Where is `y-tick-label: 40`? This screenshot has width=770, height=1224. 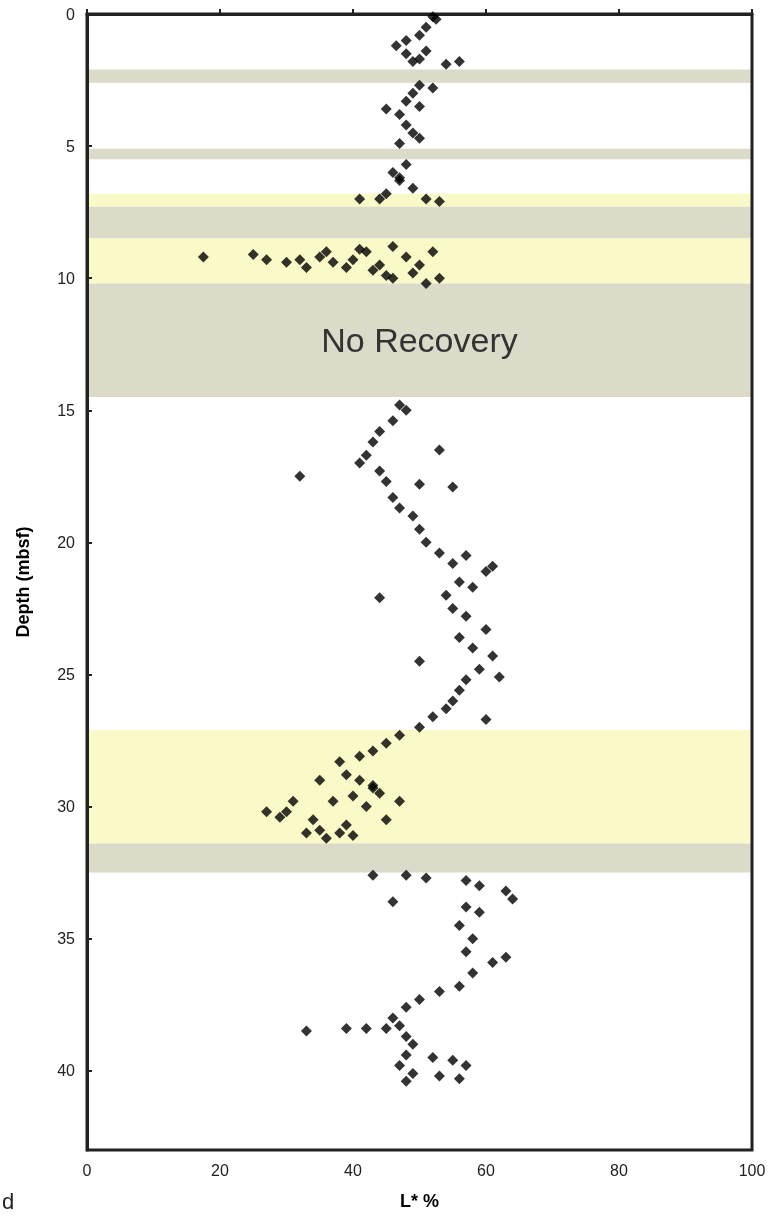 y-tick-label: 40 is located at coordinates (66, 1071).